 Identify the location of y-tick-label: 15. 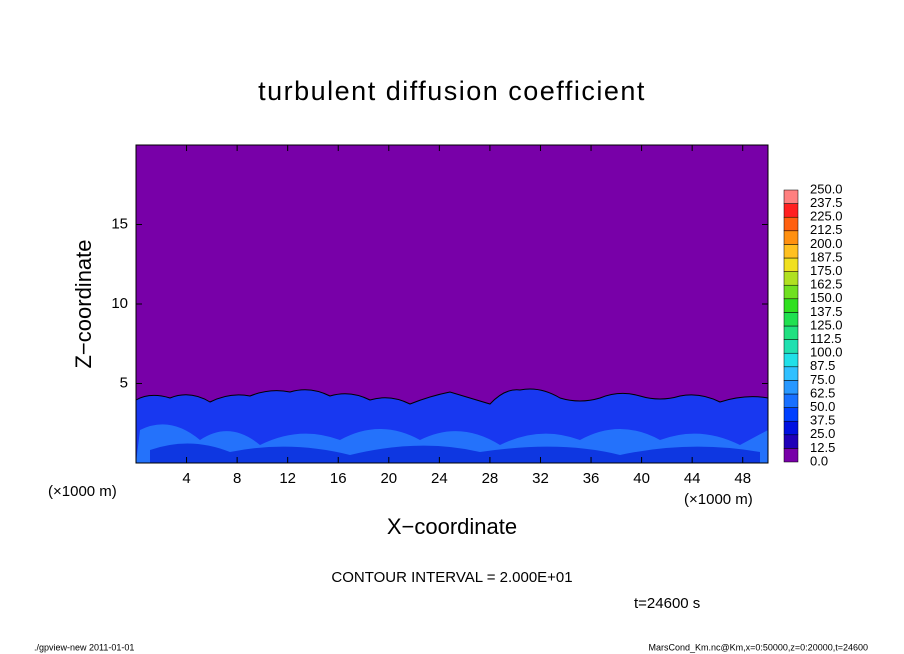
(119, 223).